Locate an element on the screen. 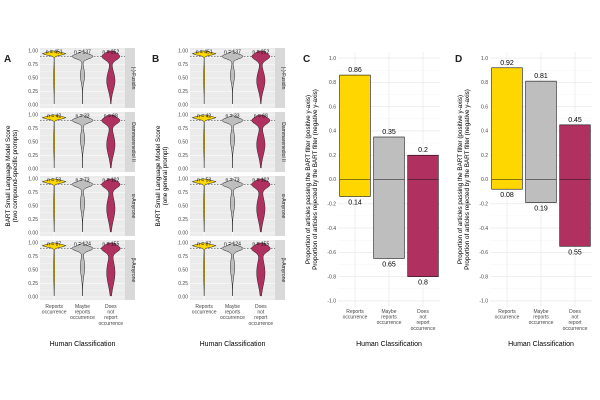  x-category-label-line: report is located at coordinates (575, 323).